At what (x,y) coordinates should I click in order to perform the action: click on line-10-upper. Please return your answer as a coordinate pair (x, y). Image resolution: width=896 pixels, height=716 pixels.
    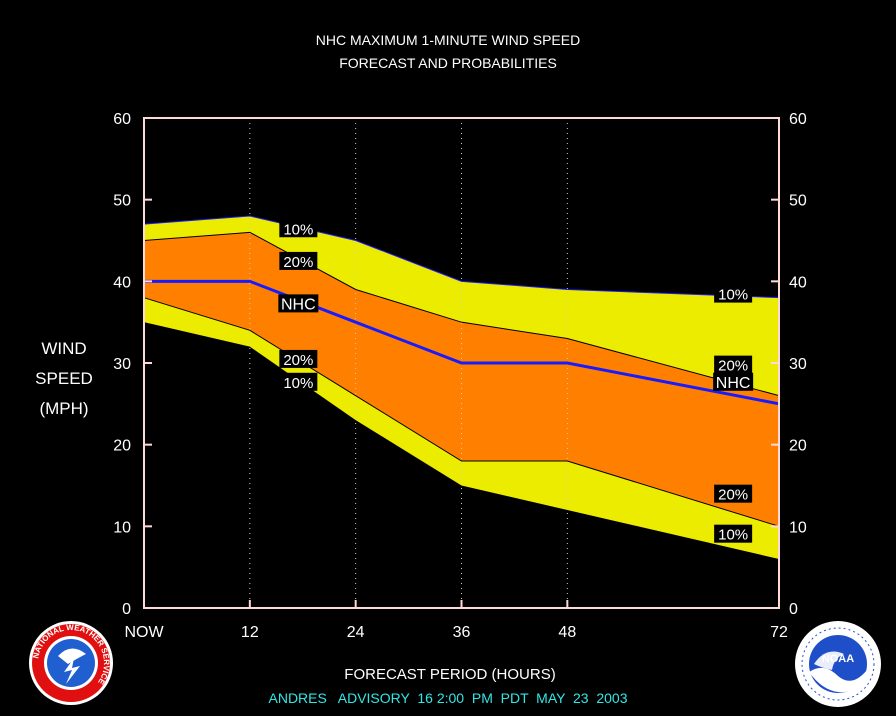
    Looking at the image, I should click on (461, 257).